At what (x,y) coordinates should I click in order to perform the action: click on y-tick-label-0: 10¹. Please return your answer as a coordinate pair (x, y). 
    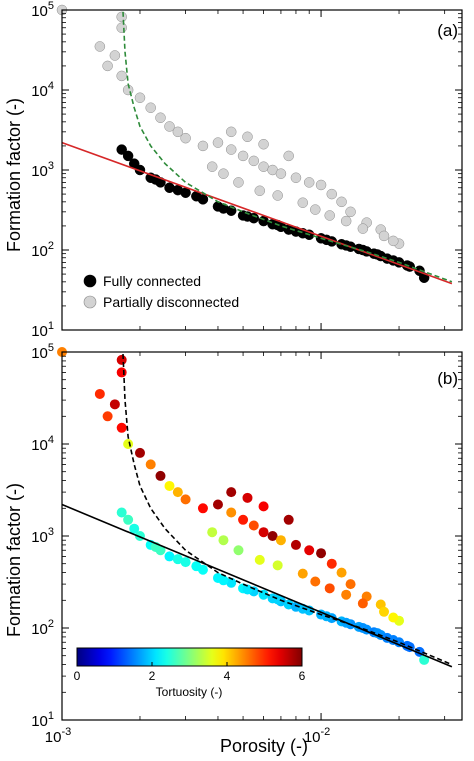
    Looking at the image, I should click on (42, 720).